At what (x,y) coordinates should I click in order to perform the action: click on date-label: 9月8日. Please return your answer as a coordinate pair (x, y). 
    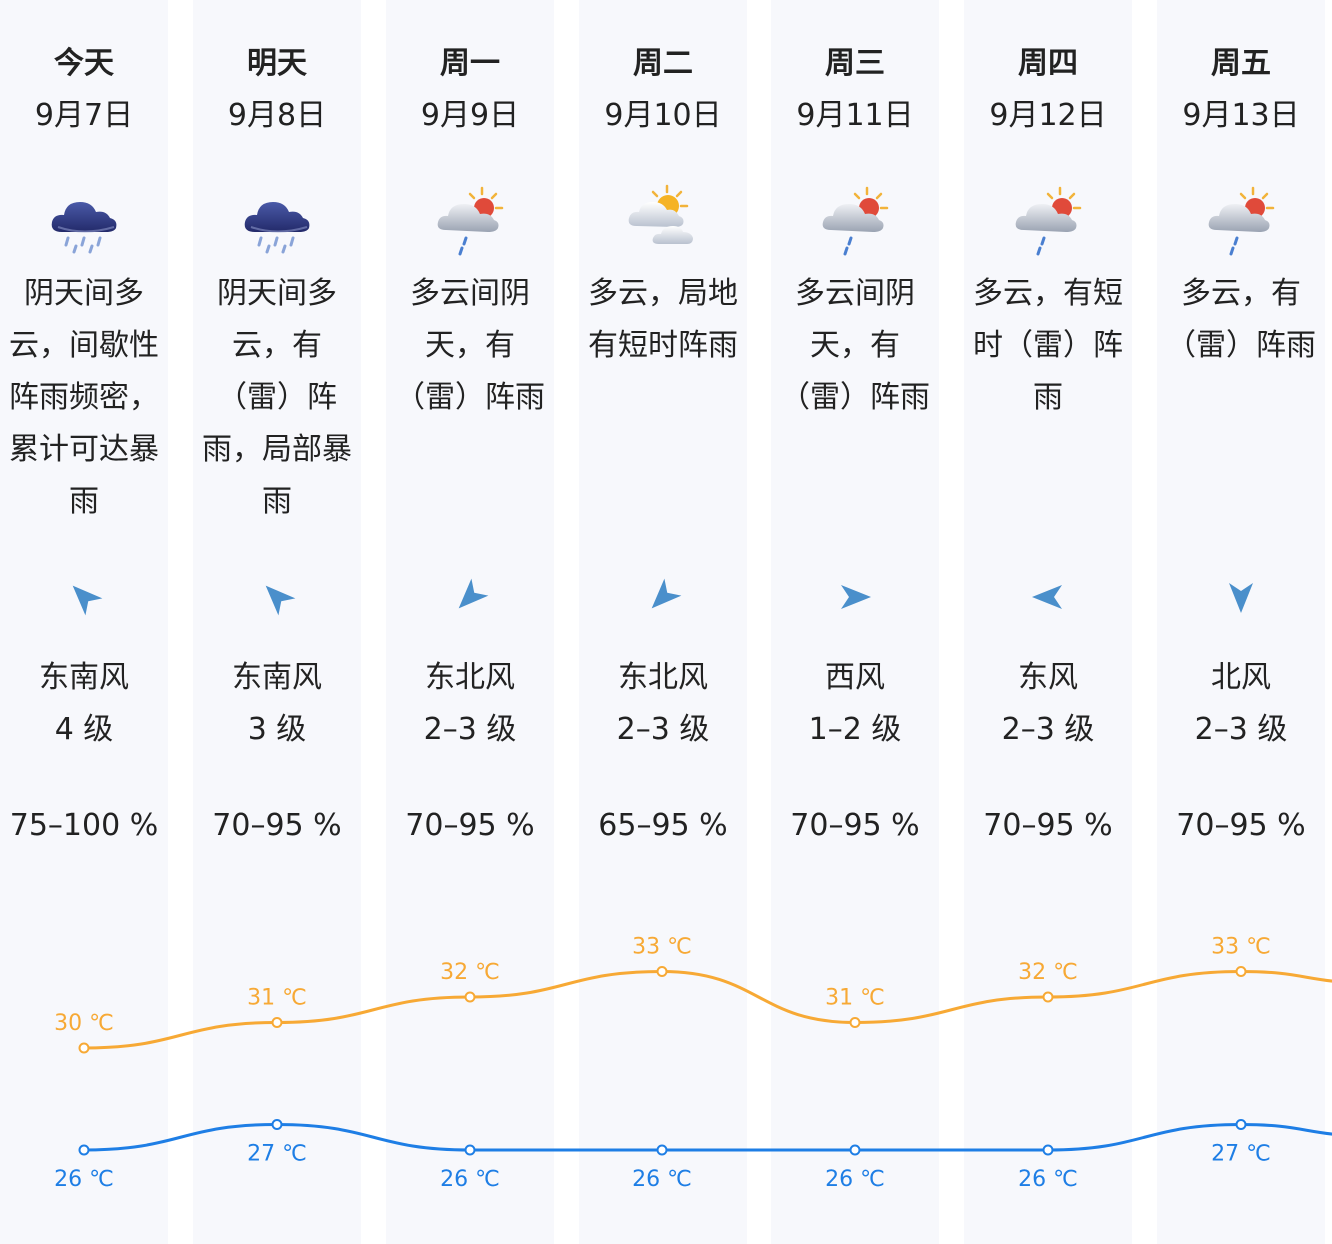
    Looking at the image, I should click on (277, 115).